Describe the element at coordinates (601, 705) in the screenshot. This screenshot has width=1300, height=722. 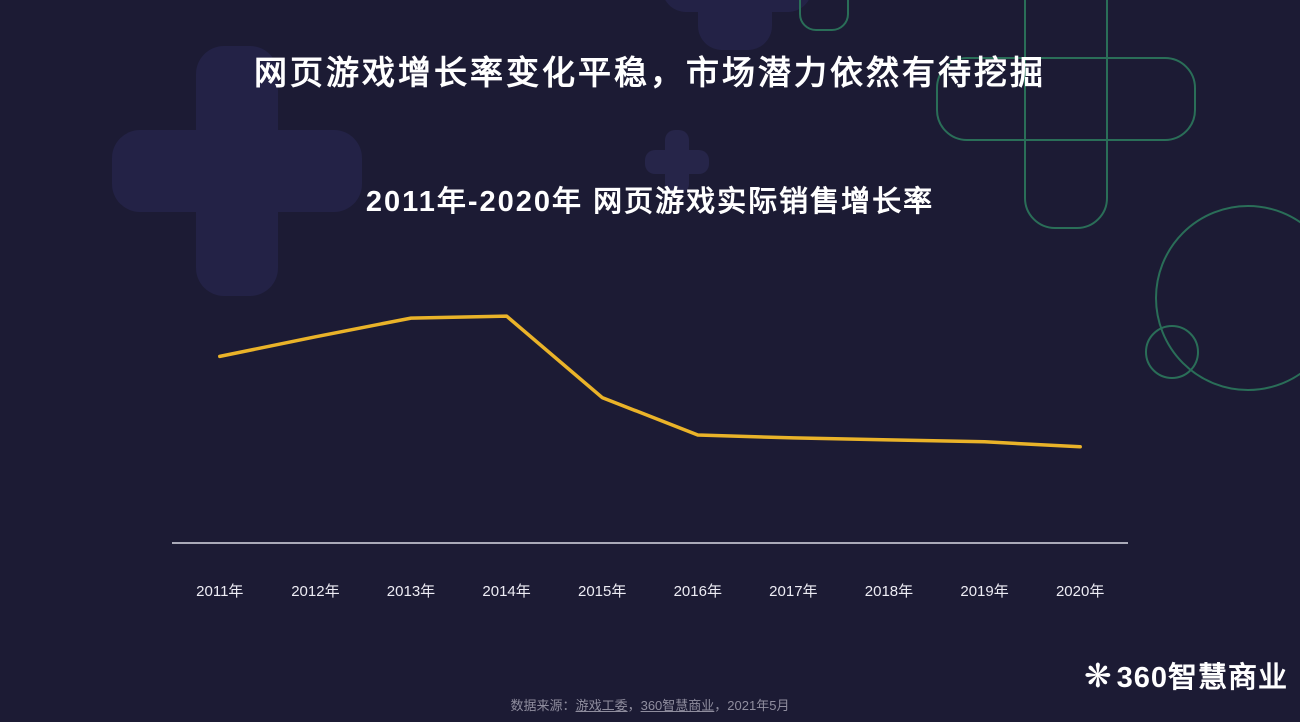
I see `source-org-1: 游戏工委` at that location.